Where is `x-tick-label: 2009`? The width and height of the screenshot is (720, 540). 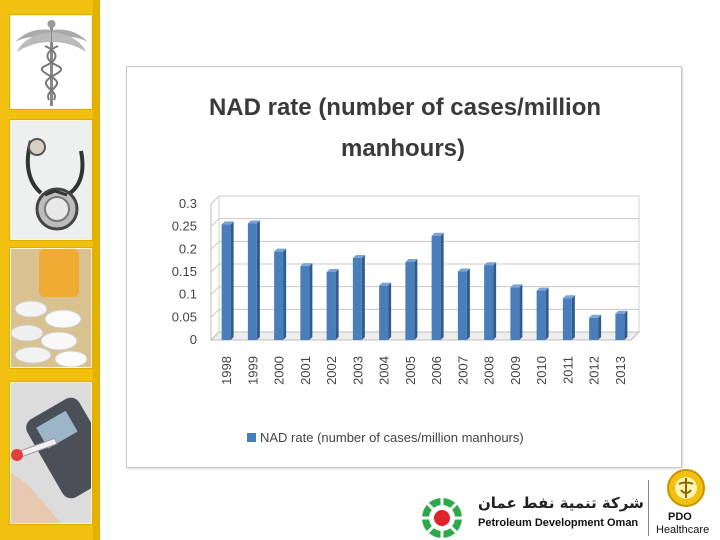
x-tick-label: 2009 is located at coordinates (515, 370).